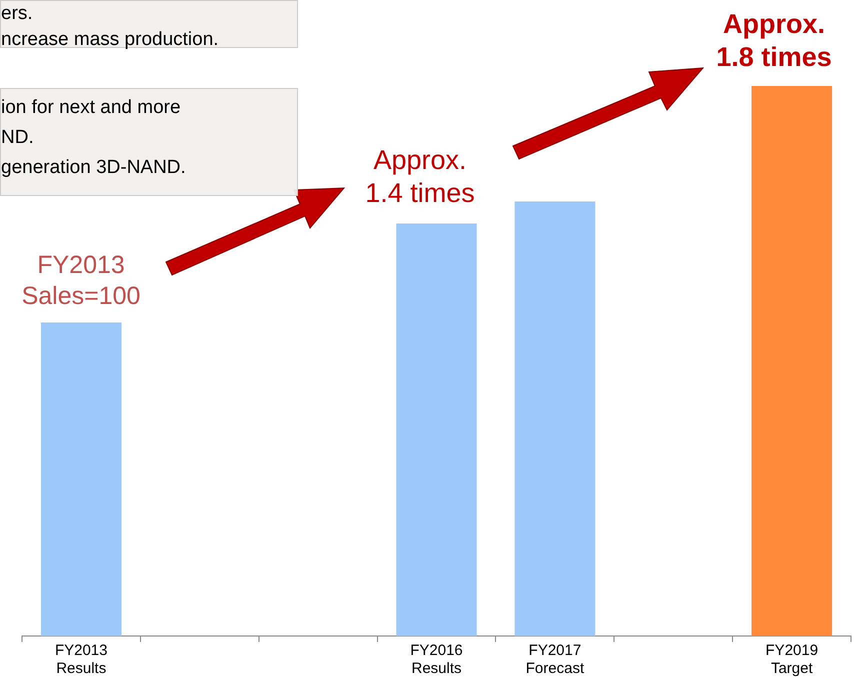 The image size is (858, 678). I want to click on annotation: Approx. 1.4 times, so click(420, 176).